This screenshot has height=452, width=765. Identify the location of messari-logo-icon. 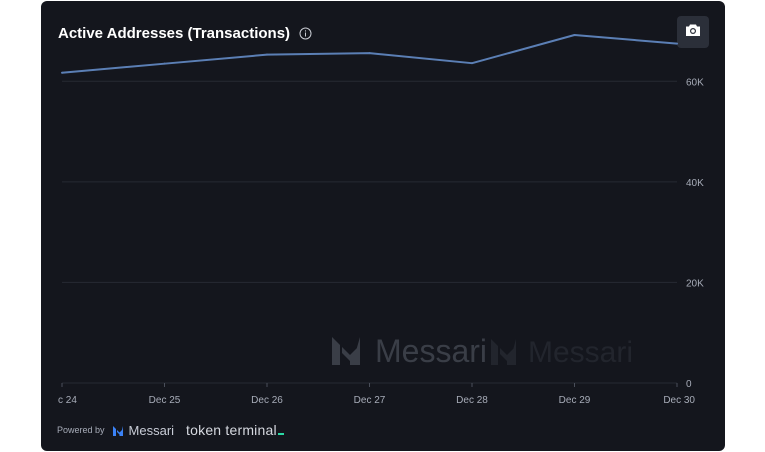
(117, 430).